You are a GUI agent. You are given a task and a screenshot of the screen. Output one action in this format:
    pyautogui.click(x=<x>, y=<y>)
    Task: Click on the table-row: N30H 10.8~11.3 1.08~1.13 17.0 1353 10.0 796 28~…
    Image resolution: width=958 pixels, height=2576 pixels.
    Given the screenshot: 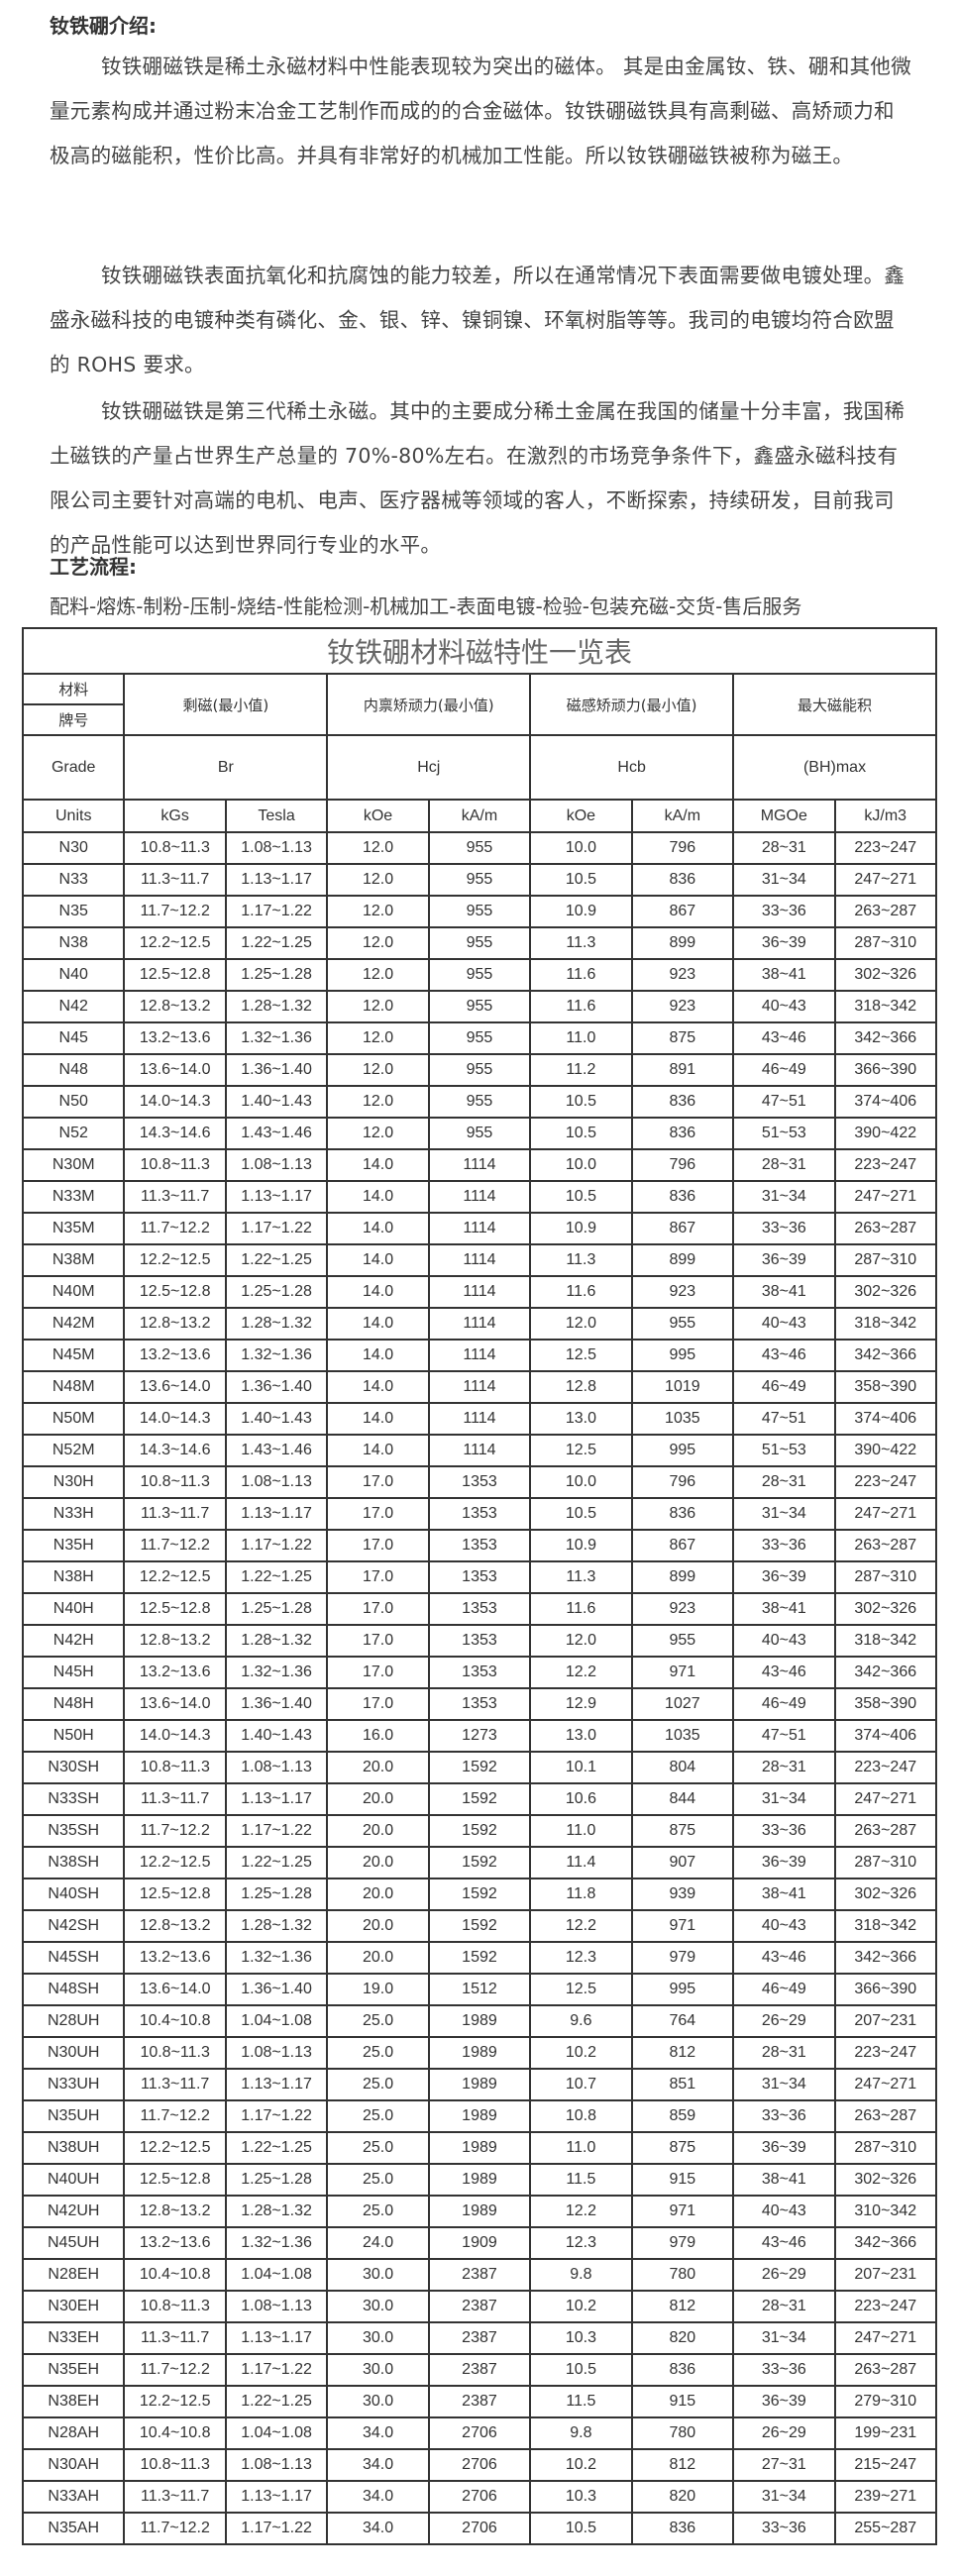 What is the action you would take?
    pyautogui.click(x=479, y=1482)
    